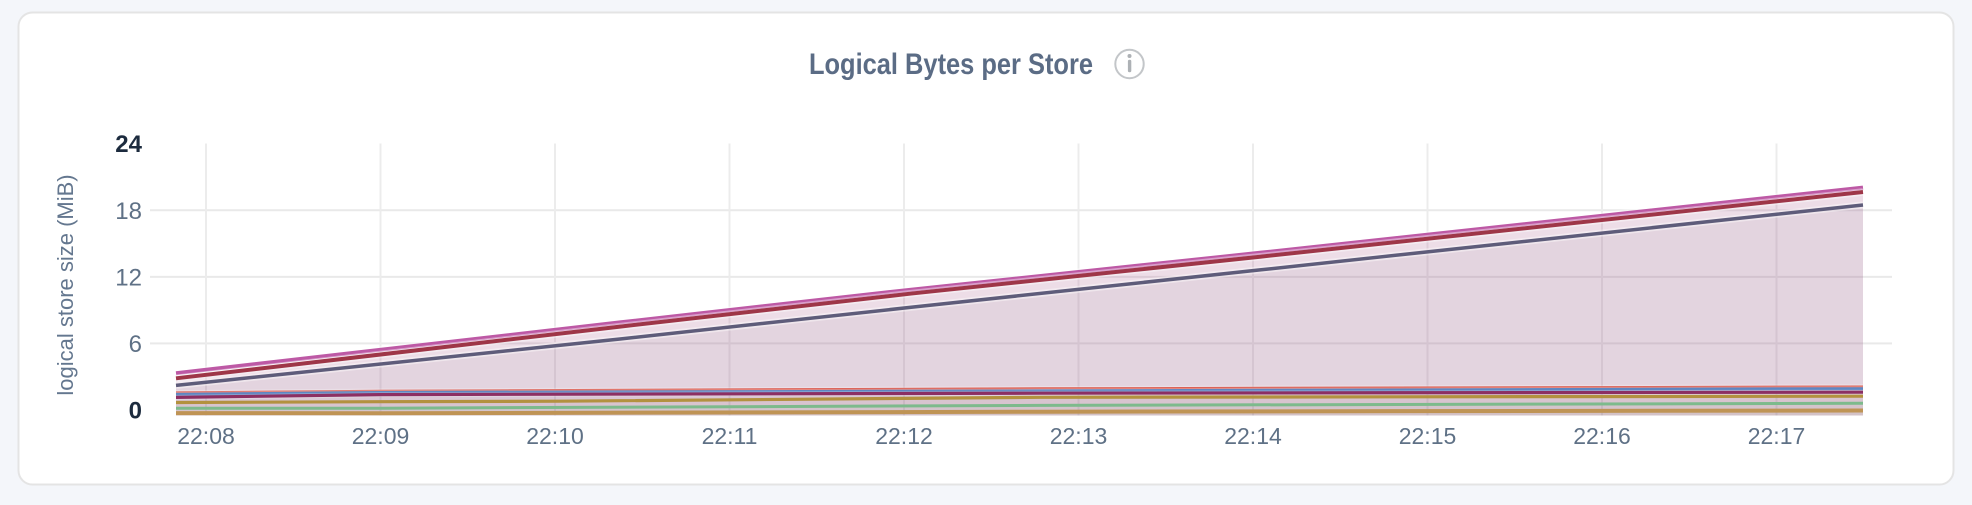  I want to click on svg-text: 12, so click(128, 278).